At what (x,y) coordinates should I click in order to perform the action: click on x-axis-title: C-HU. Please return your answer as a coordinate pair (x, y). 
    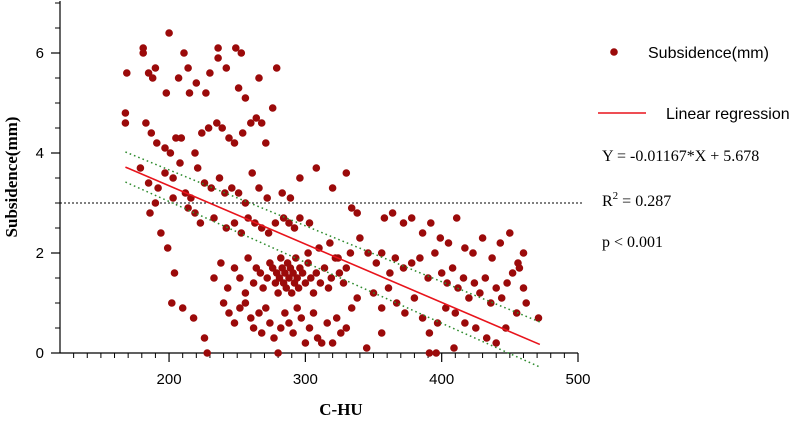
    Looking at the image, I should click on (340, 409).